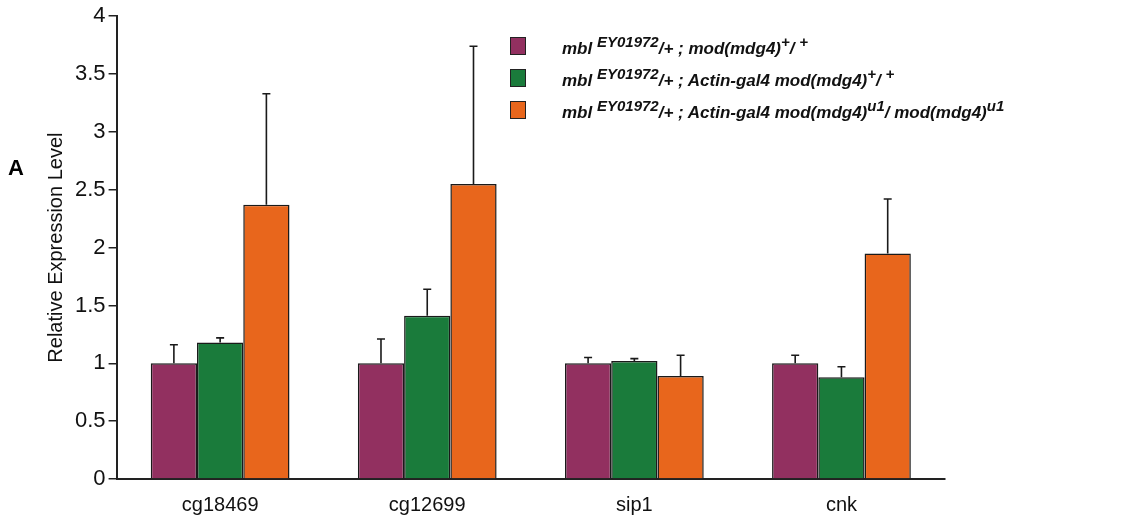 This screenshot has height=529, width=1135. I want to click on y-tick-label: 0.5, so click(90, 420).